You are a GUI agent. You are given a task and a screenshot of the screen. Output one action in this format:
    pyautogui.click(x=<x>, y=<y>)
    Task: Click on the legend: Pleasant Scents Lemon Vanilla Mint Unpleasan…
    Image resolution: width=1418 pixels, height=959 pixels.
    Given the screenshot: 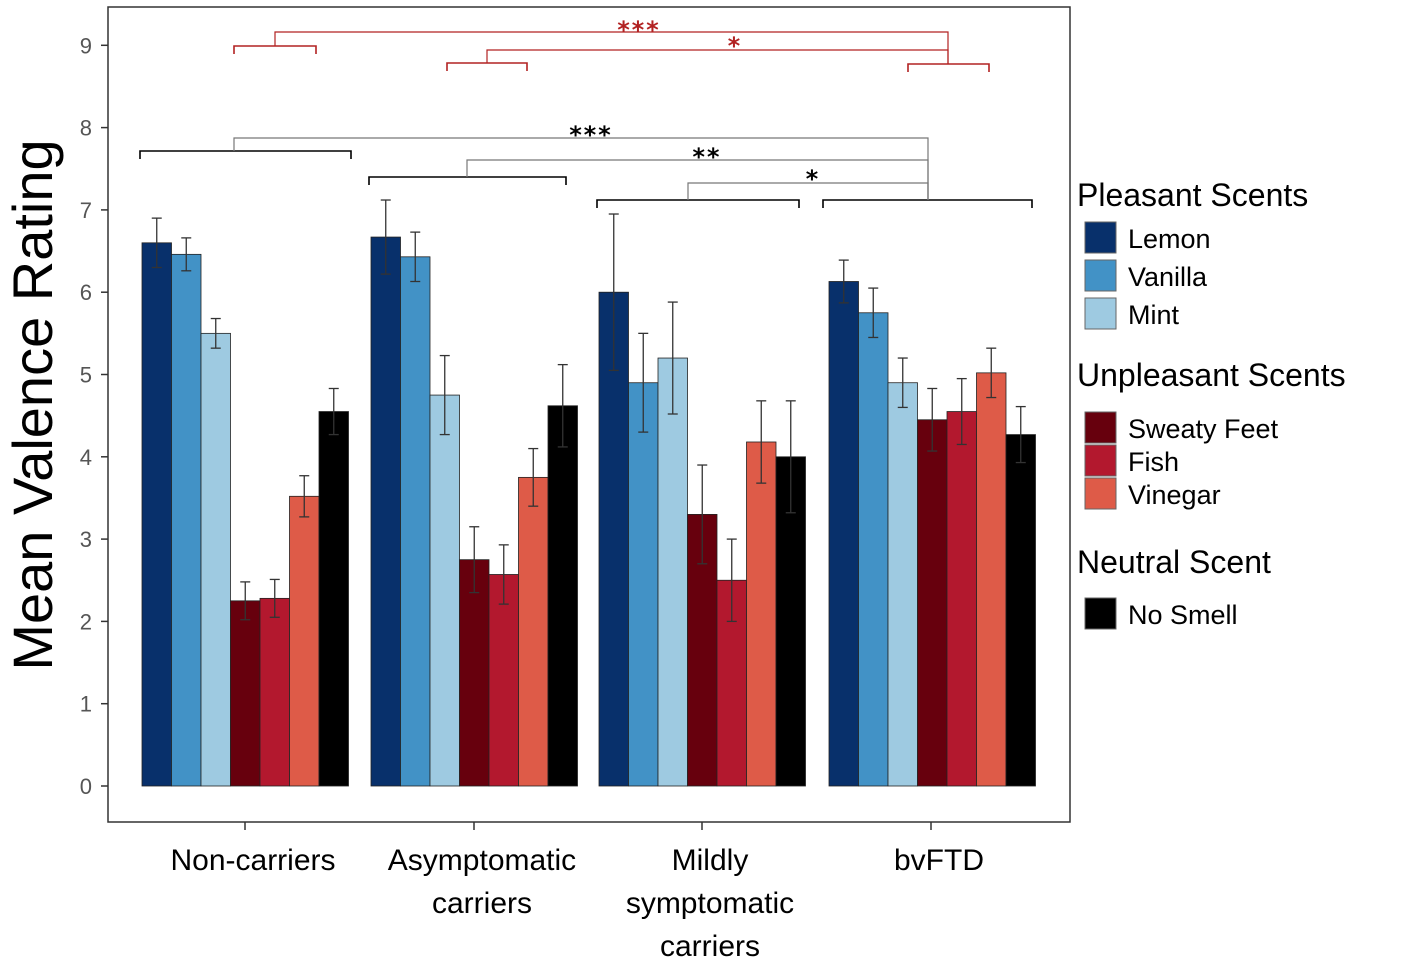 What is the action you would take?
    pyautogui.click(x=1211, y=403)
    